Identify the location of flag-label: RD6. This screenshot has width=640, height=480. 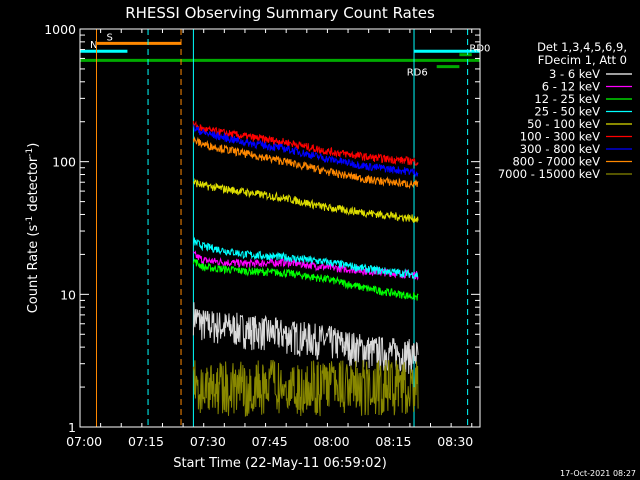
(417, 73).